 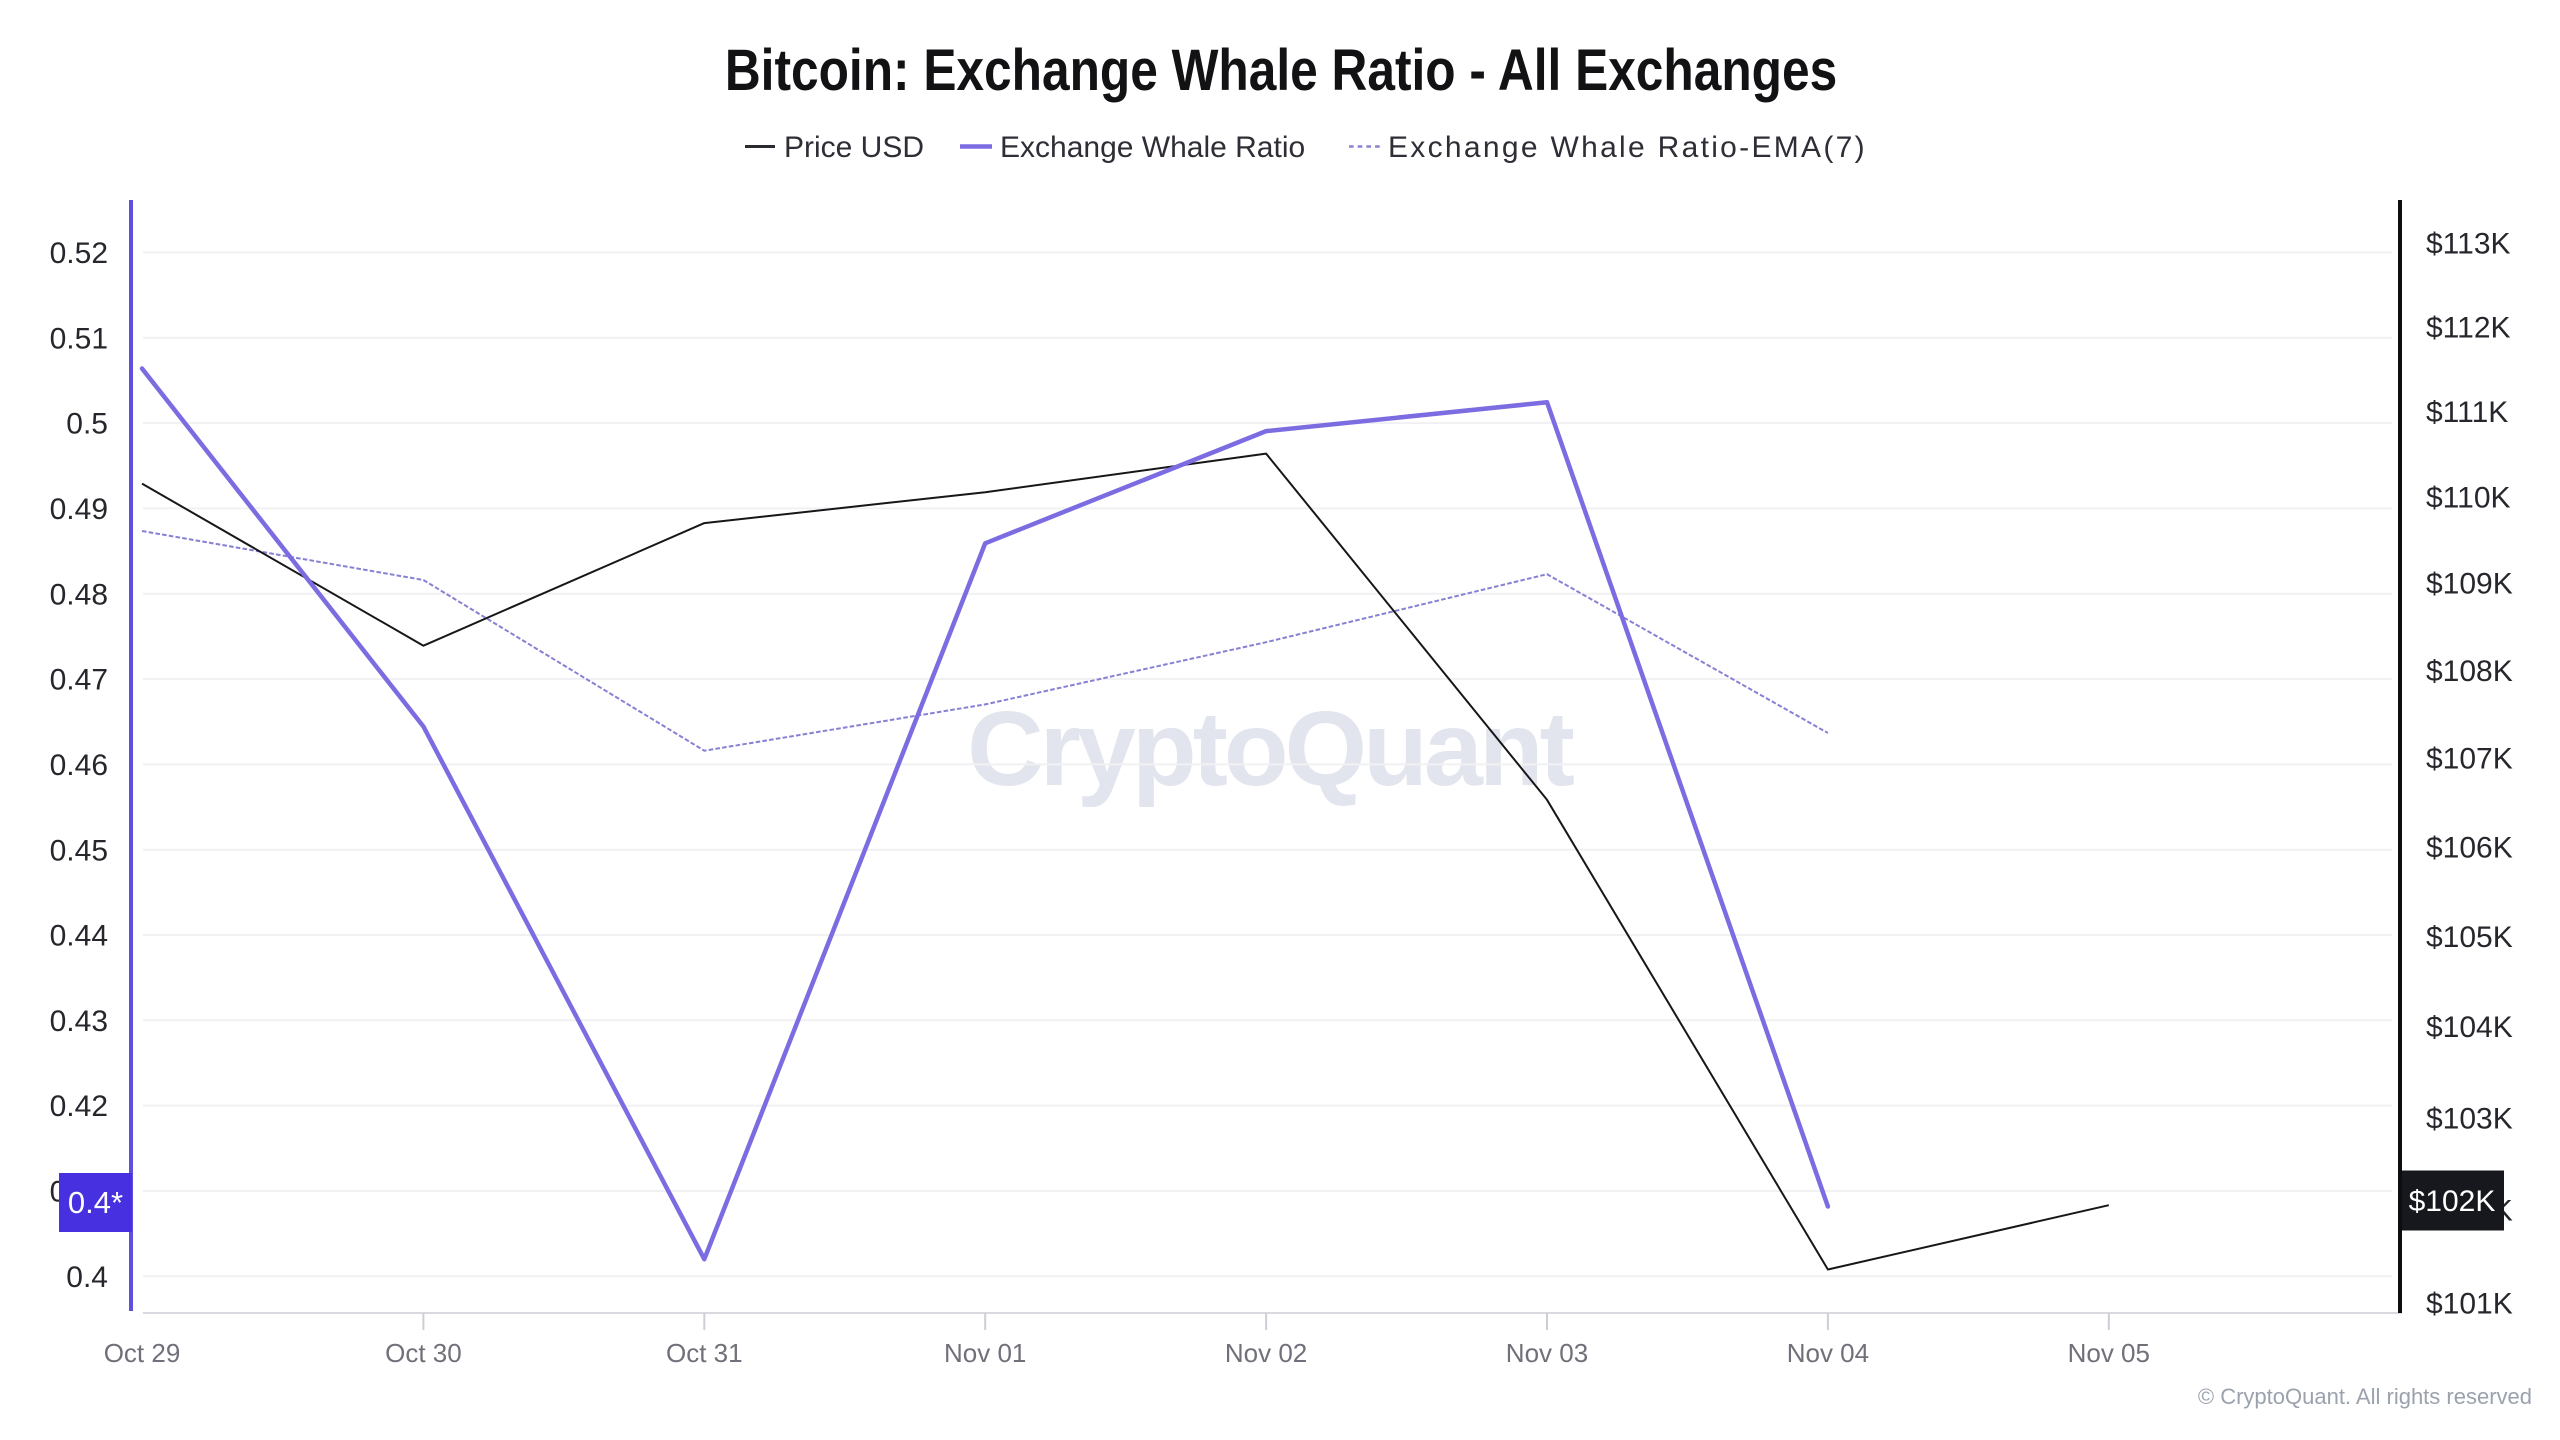 What do you see at coordinates (1627, 147) in the screenshot?
I see `svg-text: Exchange Whale Ratio-EMA(7)` at bounding box center [1627, 147].